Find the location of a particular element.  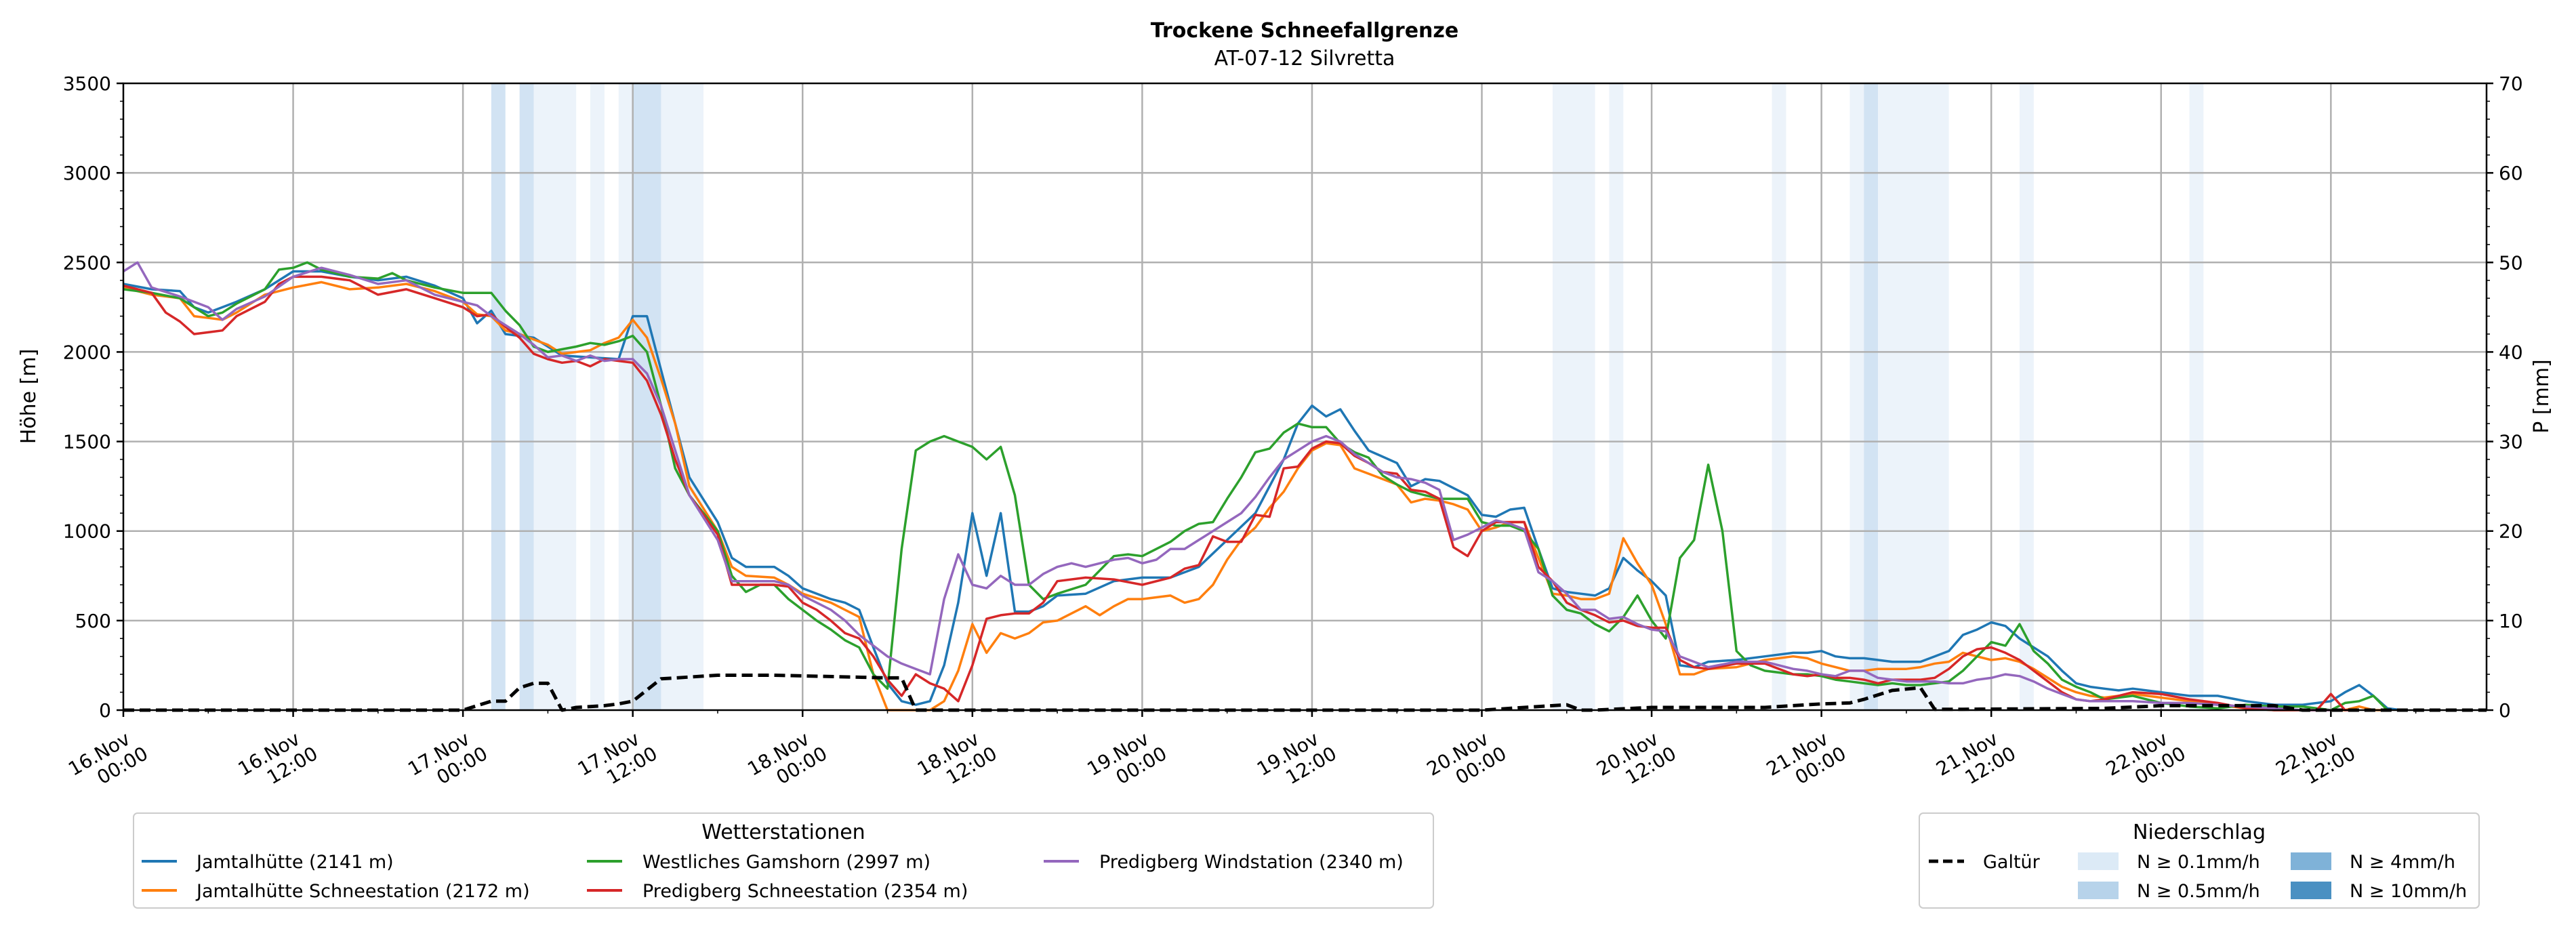

legend-swatch-n01 is located at coordinates (2099, 861).